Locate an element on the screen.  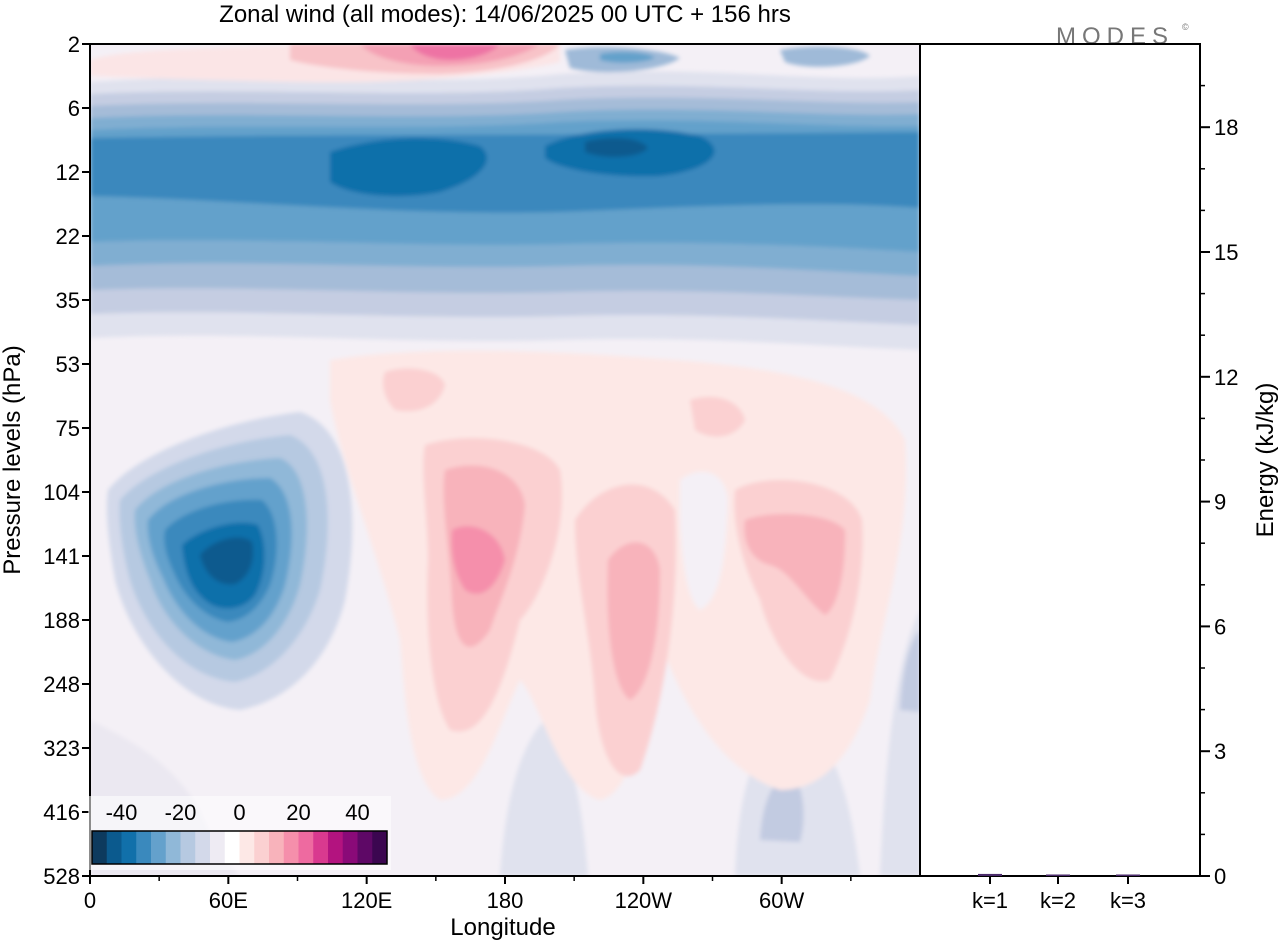
colorbar-tick-label: -20 is located at coordinates (181, 812).